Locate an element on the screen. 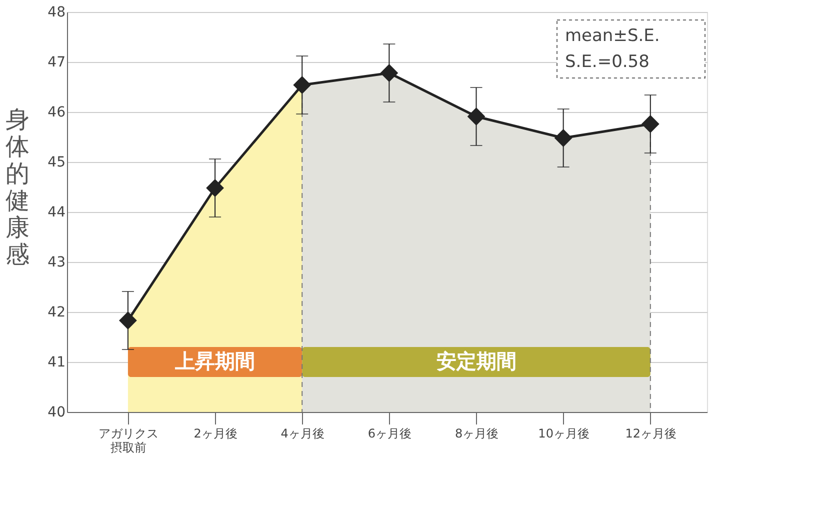 This screenshot has height=511, width=826. band-label: 上昇期間 is located at coordinates (215, 361).